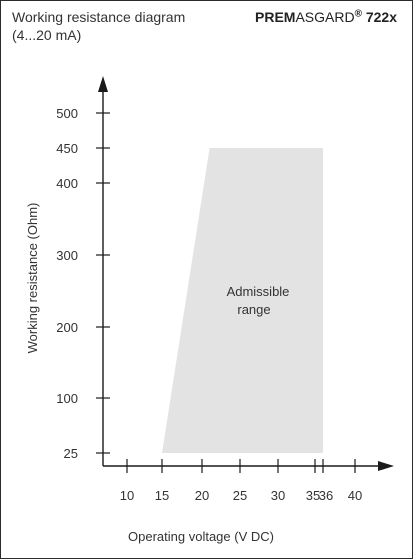 The width and height of the screenshot is (413, 559). Describe the element at coordinates (326, 495) in the screenshot. I see `x-tick-label: 36` at that location.